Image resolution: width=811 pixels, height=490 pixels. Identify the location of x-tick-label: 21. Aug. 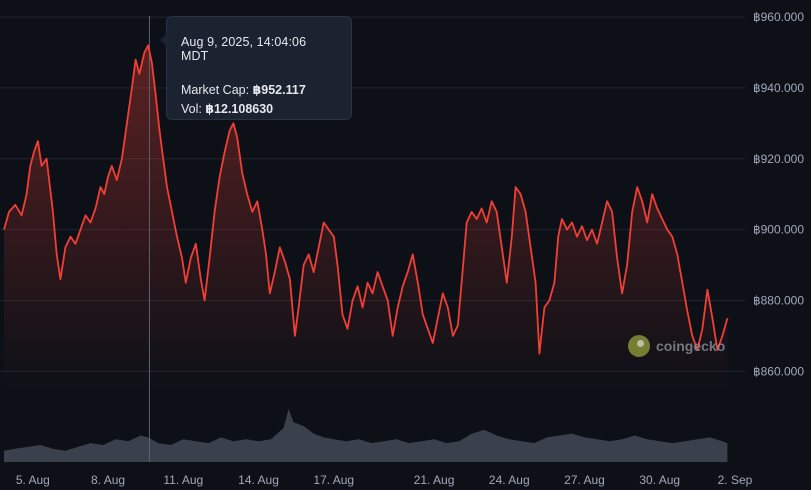
(434, 480).